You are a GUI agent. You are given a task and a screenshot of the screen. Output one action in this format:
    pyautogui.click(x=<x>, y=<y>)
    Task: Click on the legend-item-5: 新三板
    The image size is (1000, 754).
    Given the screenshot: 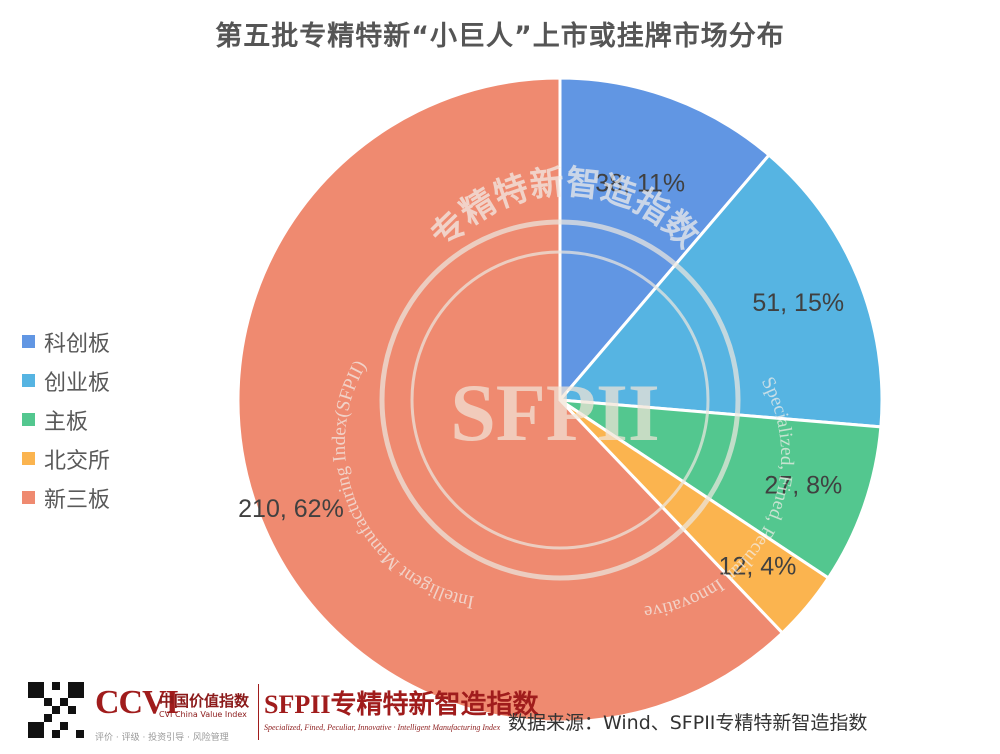 What is the action you would take?
    pyautogui.click(x=66, y=497)
    